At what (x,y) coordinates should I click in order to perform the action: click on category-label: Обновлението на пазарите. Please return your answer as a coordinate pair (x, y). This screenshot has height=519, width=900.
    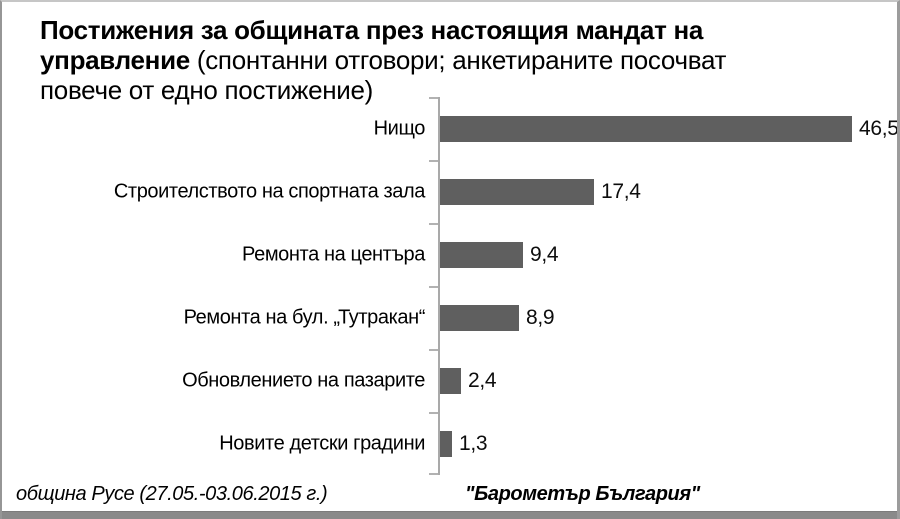
    Looking at the image, I should click on (303, 380).